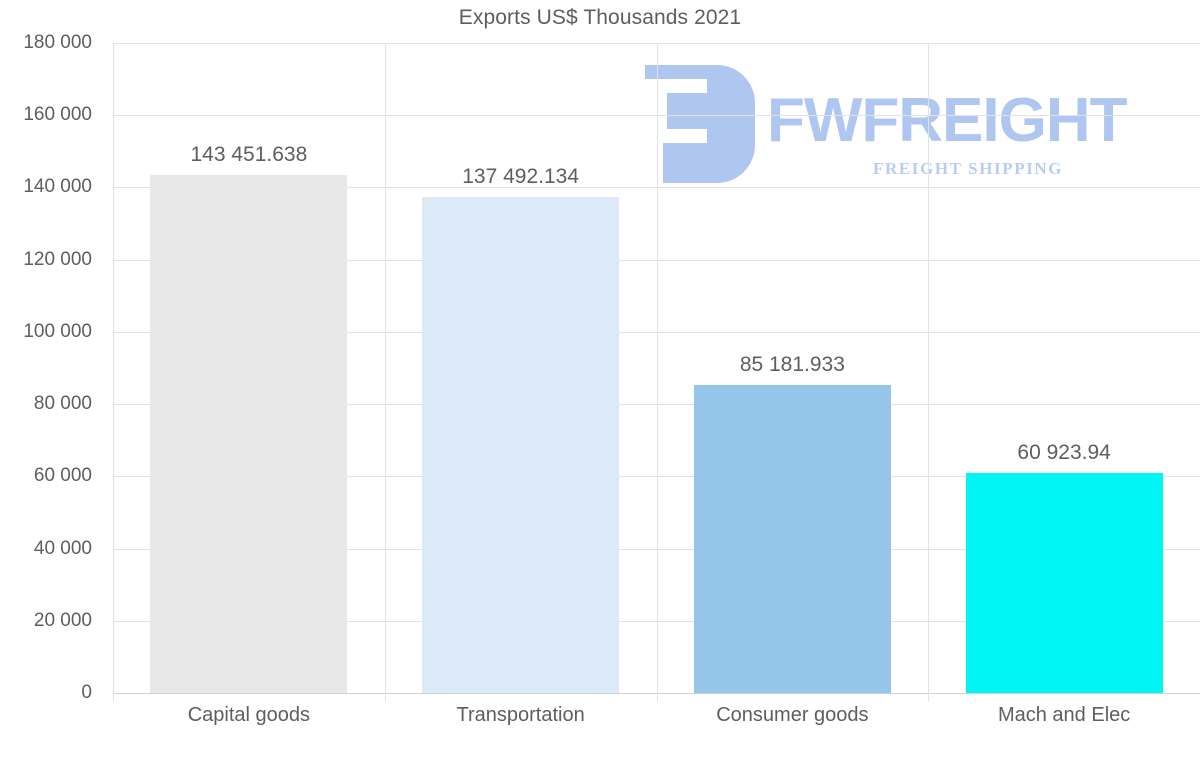 The image size is (1200, 763). I want to click on y-axis-tick-label: 100 000, so click(57, 331).